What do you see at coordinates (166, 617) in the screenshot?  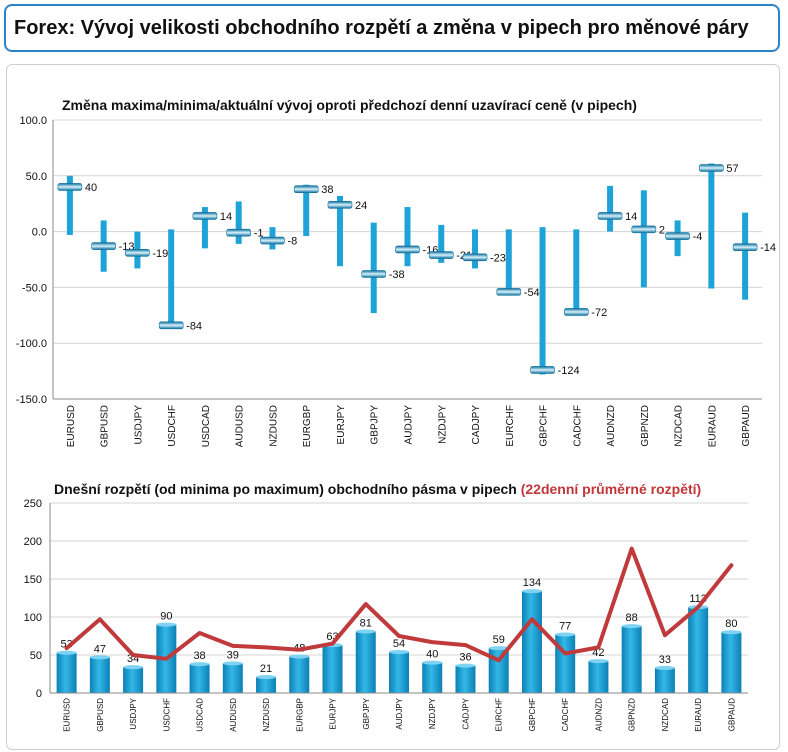 I see `chart2-data-label: 90` at bounding box center [166, 617].